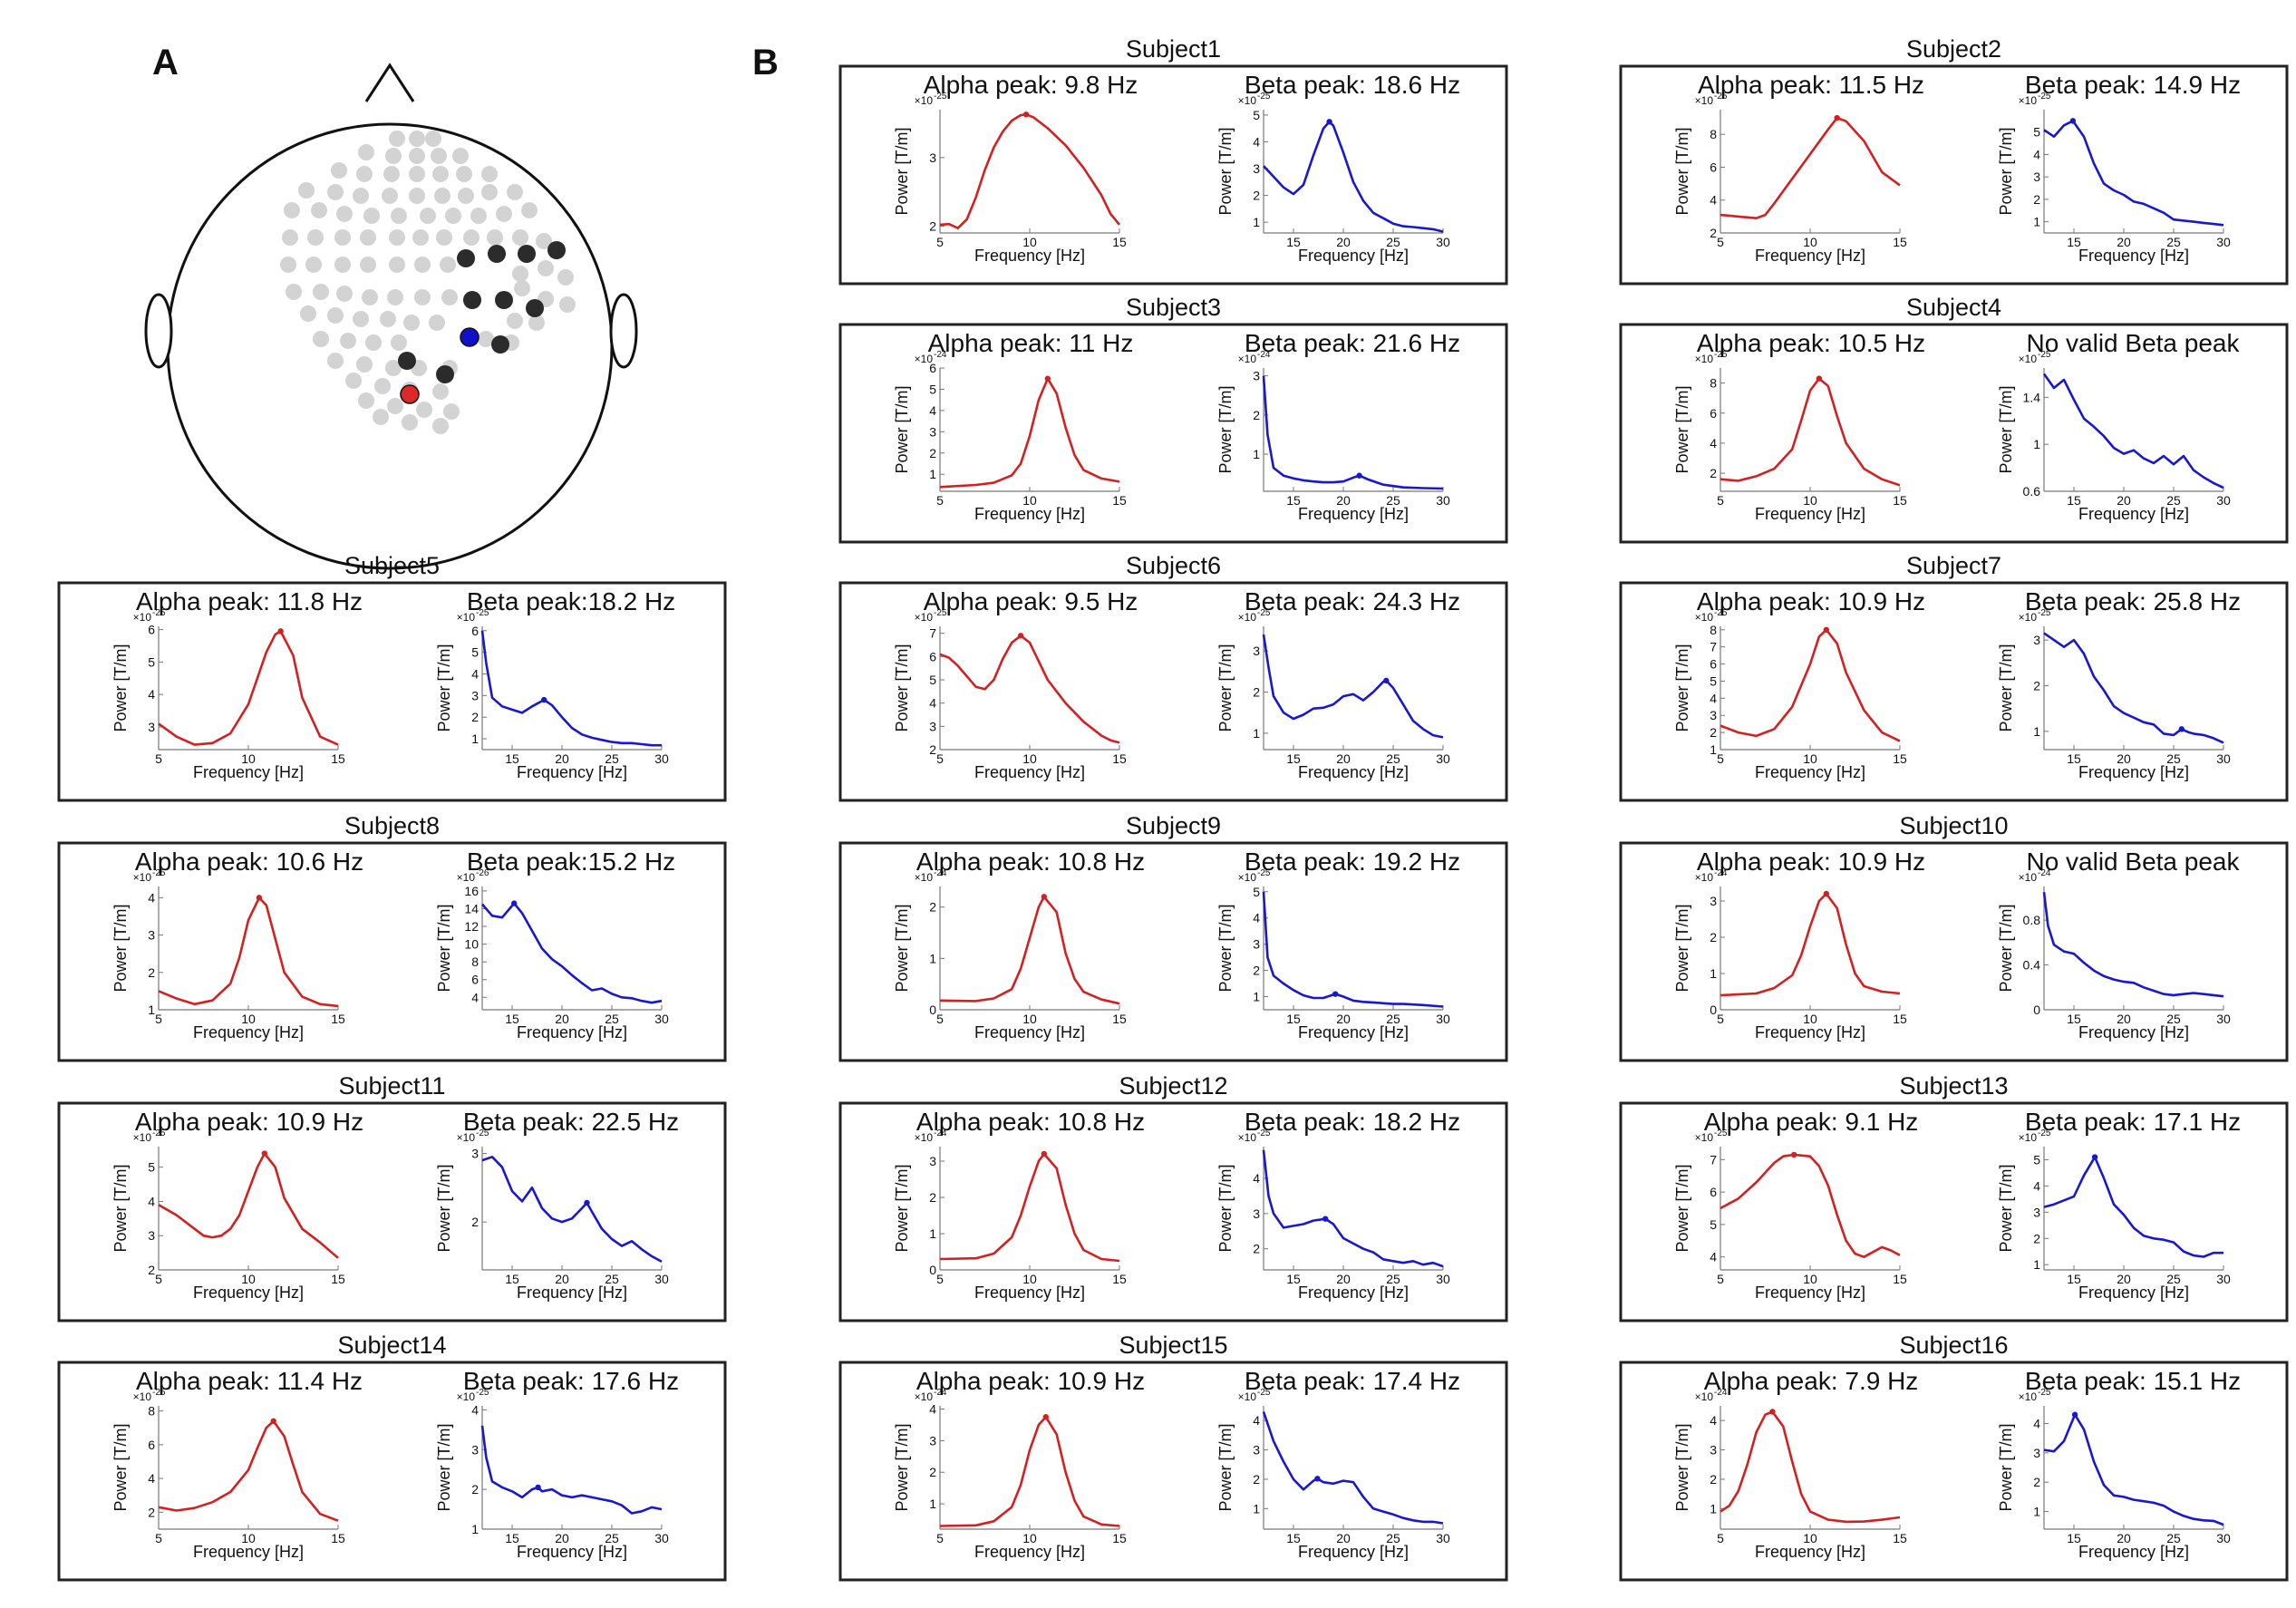  I want to click on alpha-peak-title: Alpha peak: 10.8 Hz, so click(1030, 1122).